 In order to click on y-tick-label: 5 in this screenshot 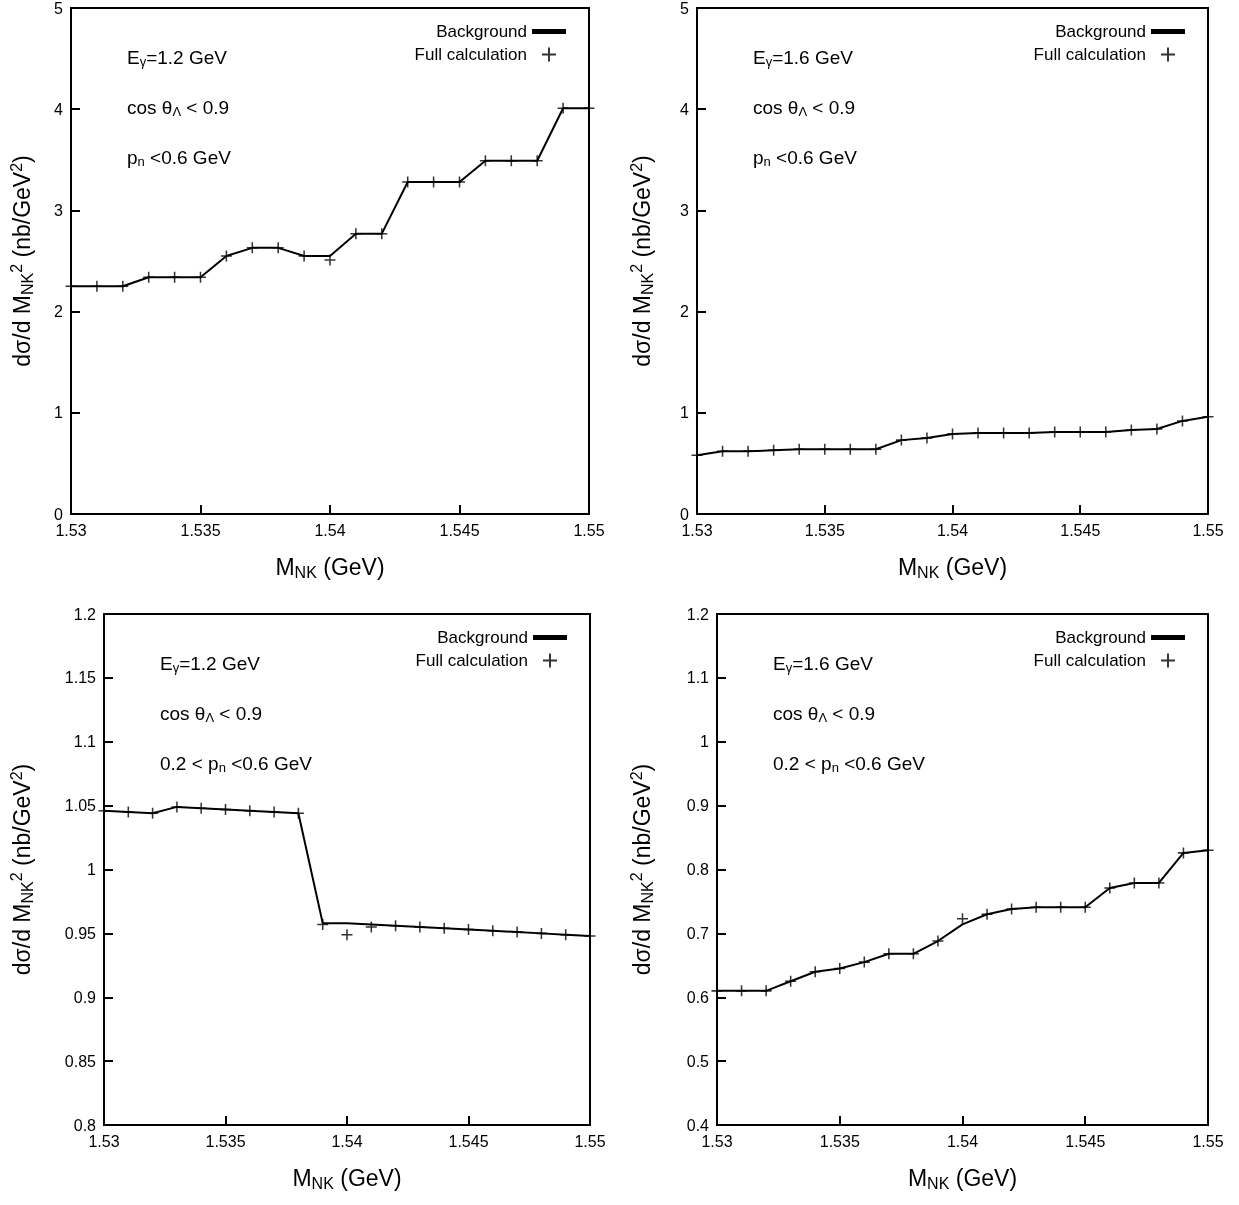, I will do `click(59, 8)`.